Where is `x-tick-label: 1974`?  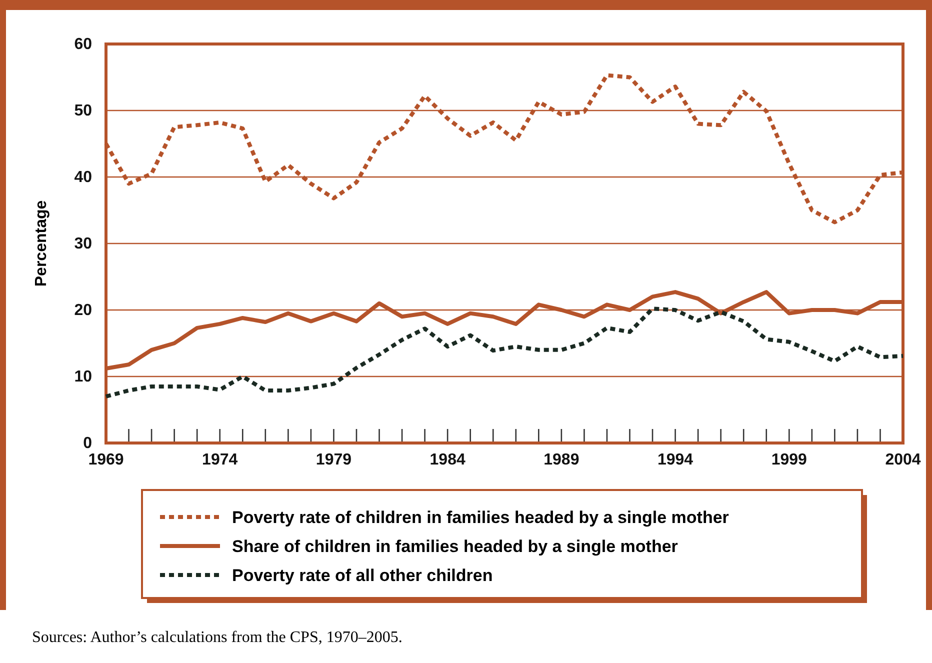
x-tick-label: 1974 is located at coordinates (220, 459).